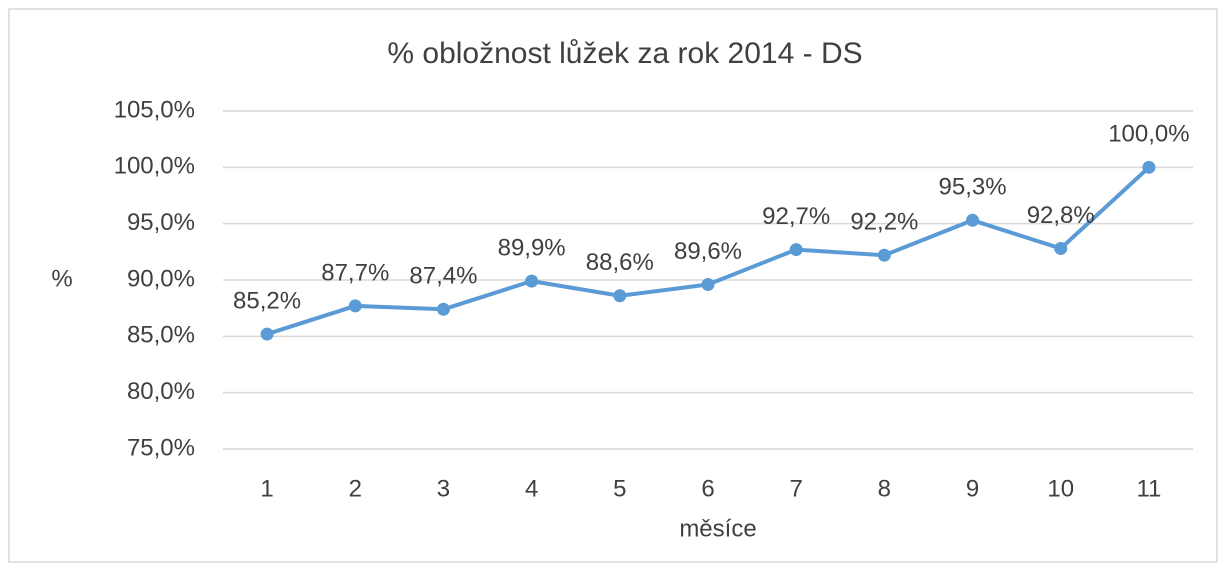 The height and width of the screenshot is (572, 1228). I want to click on x-tick-label: 2, so click(355, 488).